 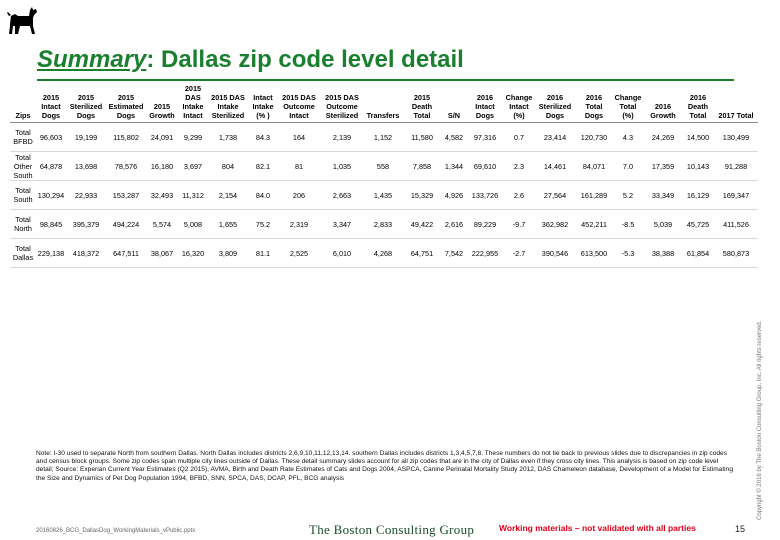 I want to click on table-cell: 222,955, so click(x=485, y=253).